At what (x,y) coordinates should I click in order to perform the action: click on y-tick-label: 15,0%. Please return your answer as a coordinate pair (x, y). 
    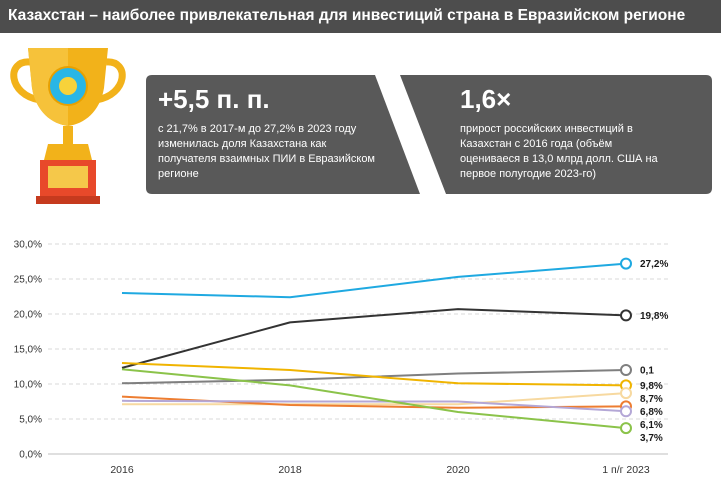
    Looking at the image, I should click on (28, 350).